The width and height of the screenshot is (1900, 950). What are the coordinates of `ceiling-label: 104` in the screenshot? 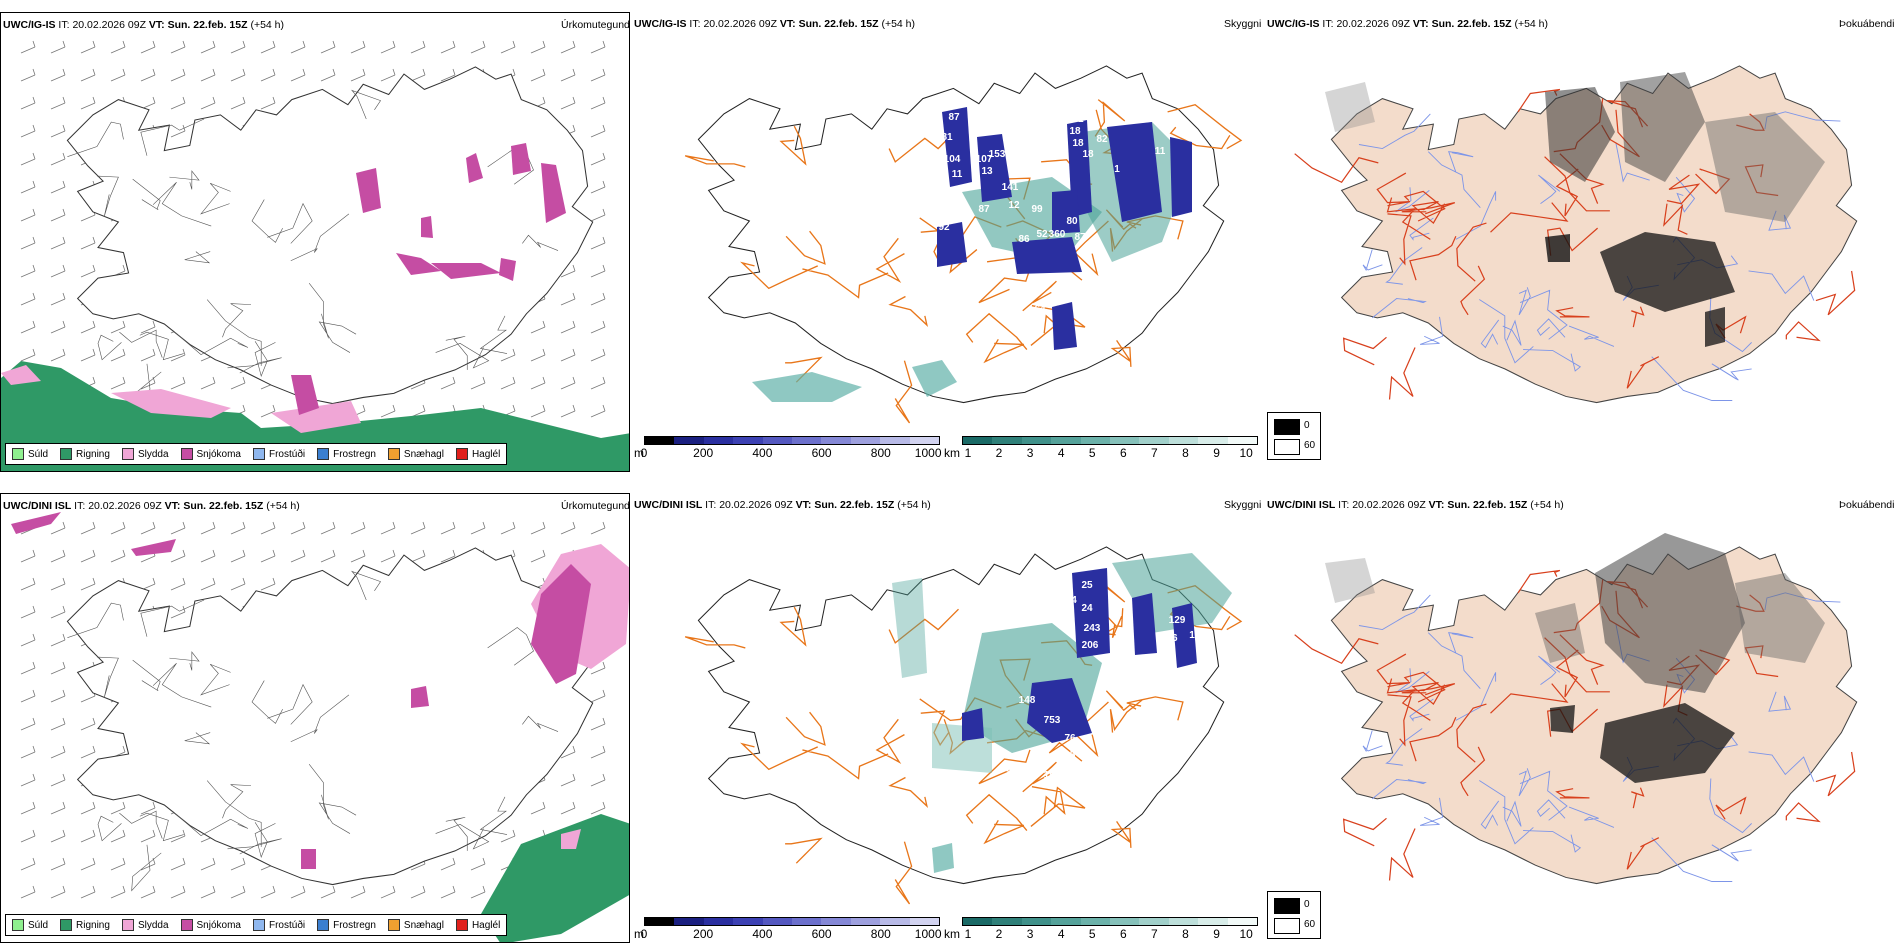 It's located at (952, 159).